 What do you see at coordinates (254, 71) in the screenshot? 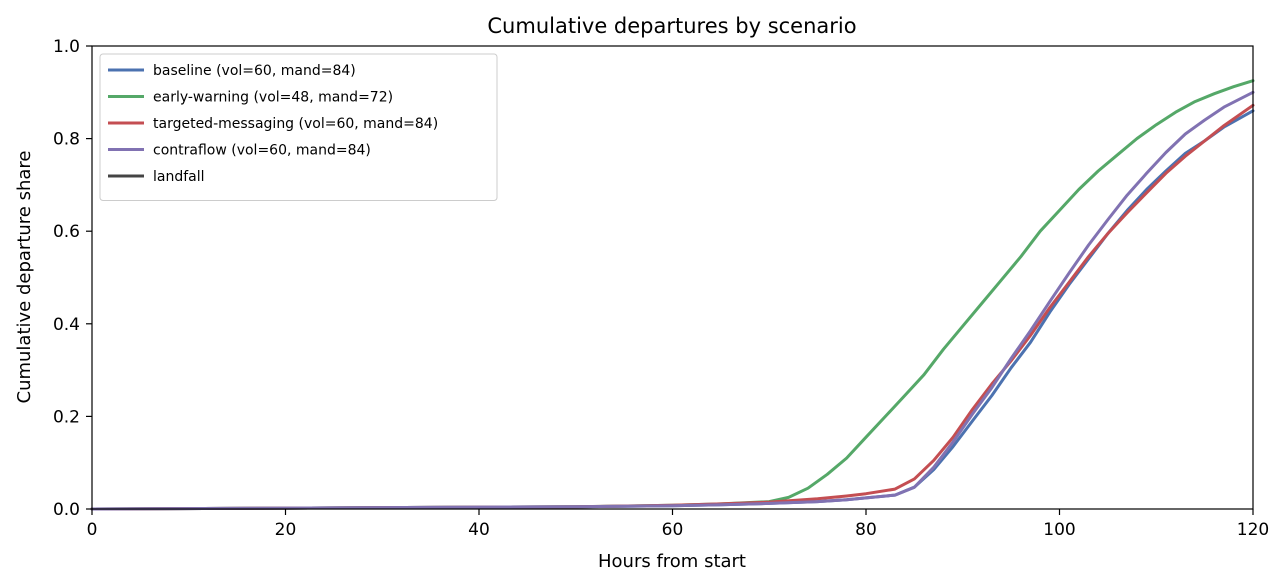
I see `legend-label: baseline (vol=60, mand=84)` at bounding box center [254, 71].